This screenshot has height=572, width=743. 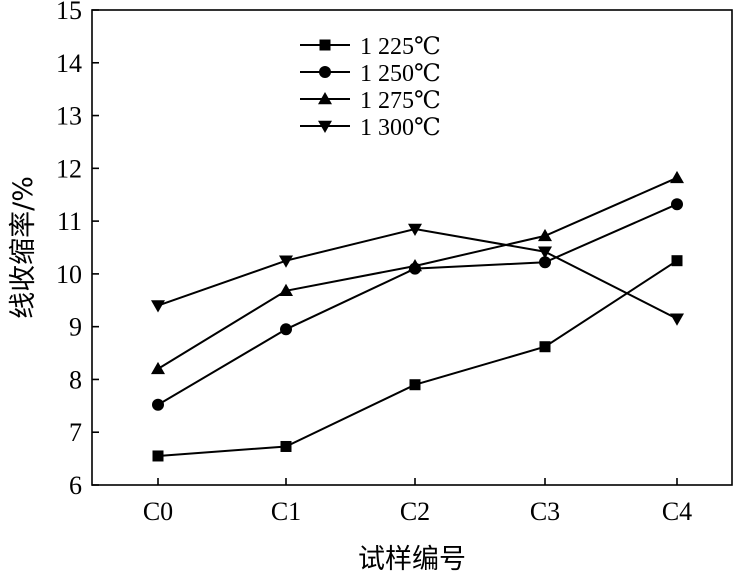 What do you see at coordinates (75, 379) in the screenshot?
I see `y-tick-label: 8` at bounding box center [75, 379].